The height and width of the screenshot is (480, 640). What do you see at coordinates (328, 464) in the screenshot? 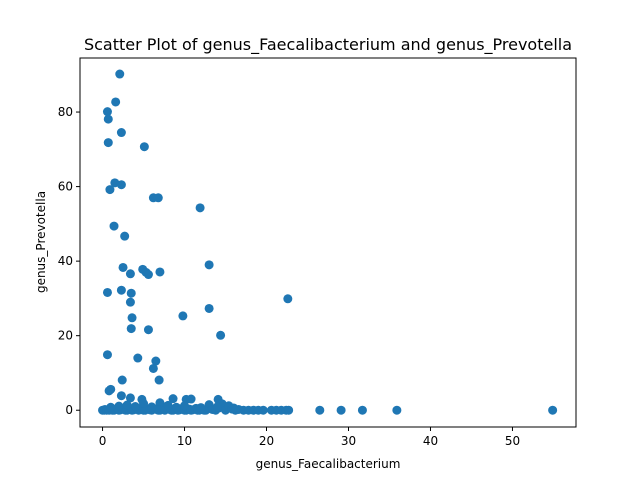
I see `x-axis-label: genus_Faecalibacterium` at bounding box center [328, 464].